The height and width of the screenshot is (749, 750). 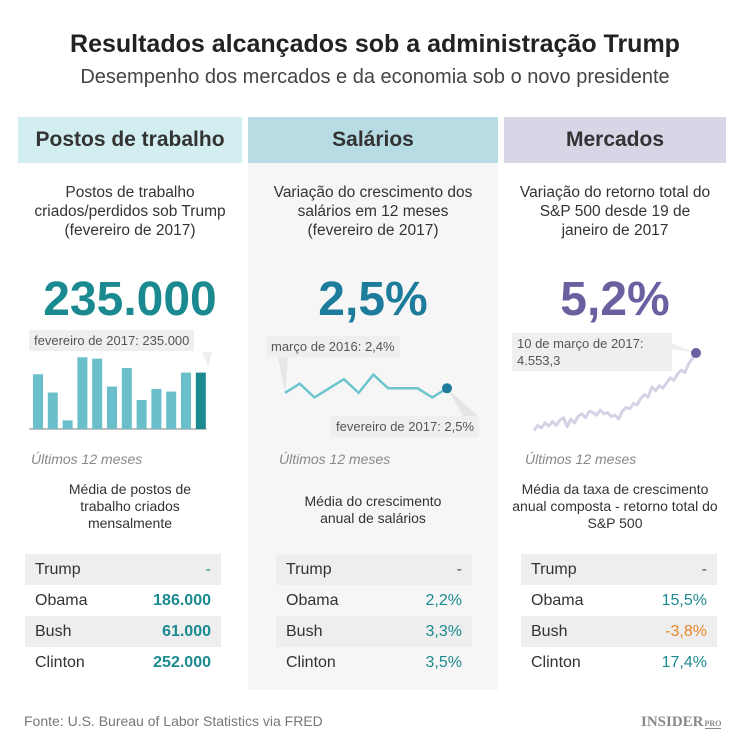 What do you see at coordinates (684, 600) in the screenshot?
I see `row-value: 15,5%` at bounding box center [684, 600].